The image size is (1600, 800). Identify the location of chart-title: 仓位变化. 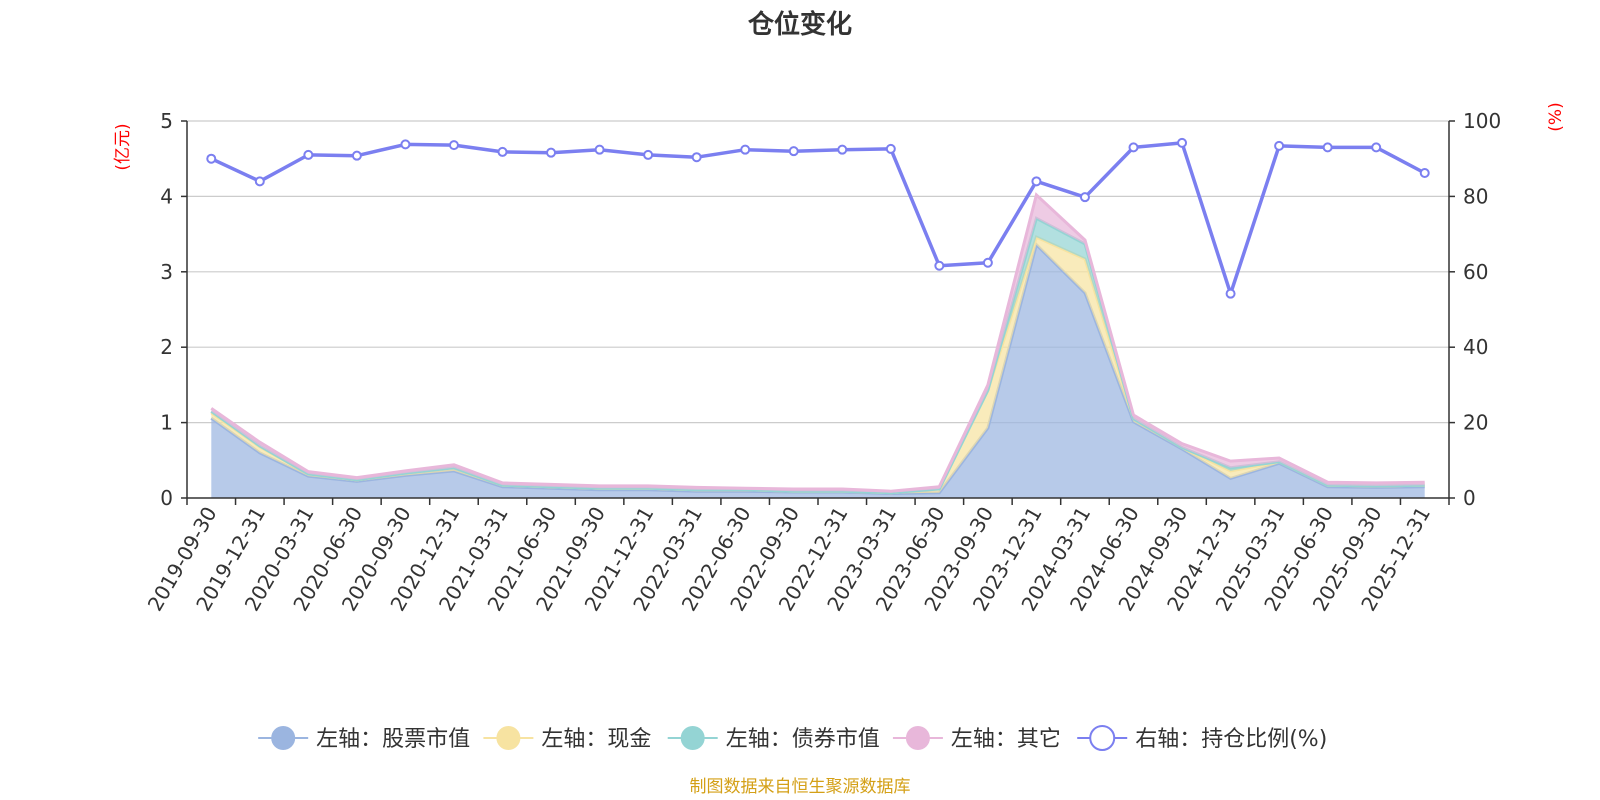
(799, 24).